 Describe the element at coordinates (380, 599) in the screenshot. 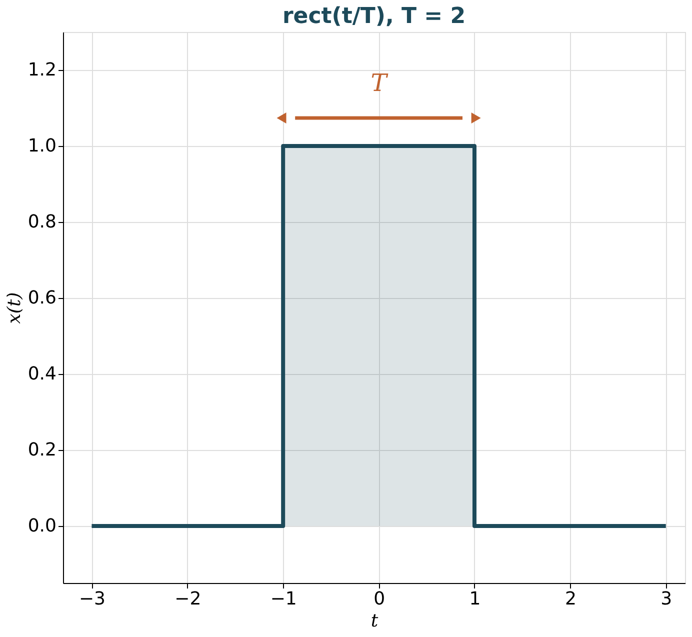

I see `x-tick-label: 0` at that location.